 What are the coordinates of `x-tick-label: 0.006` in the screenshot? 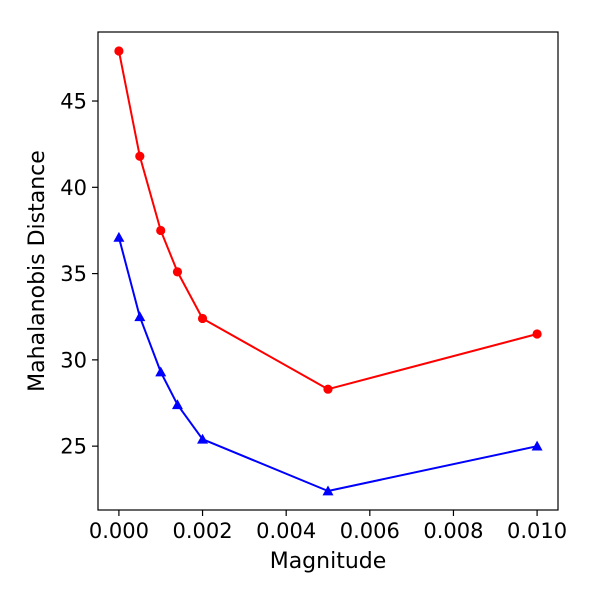 It's located at (370, 531).